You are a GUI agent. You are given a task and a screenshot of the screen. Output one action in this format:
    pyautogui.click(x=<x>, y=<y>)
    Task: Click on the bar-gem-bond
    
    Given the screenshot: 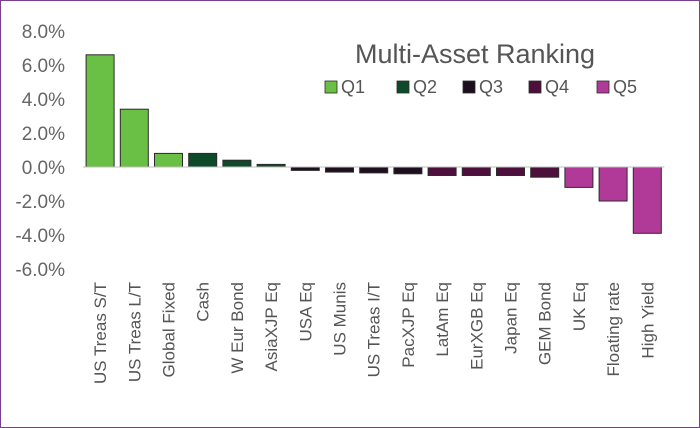 What is the action you would take?
    pyautogui.click(x=545, y=172)
    